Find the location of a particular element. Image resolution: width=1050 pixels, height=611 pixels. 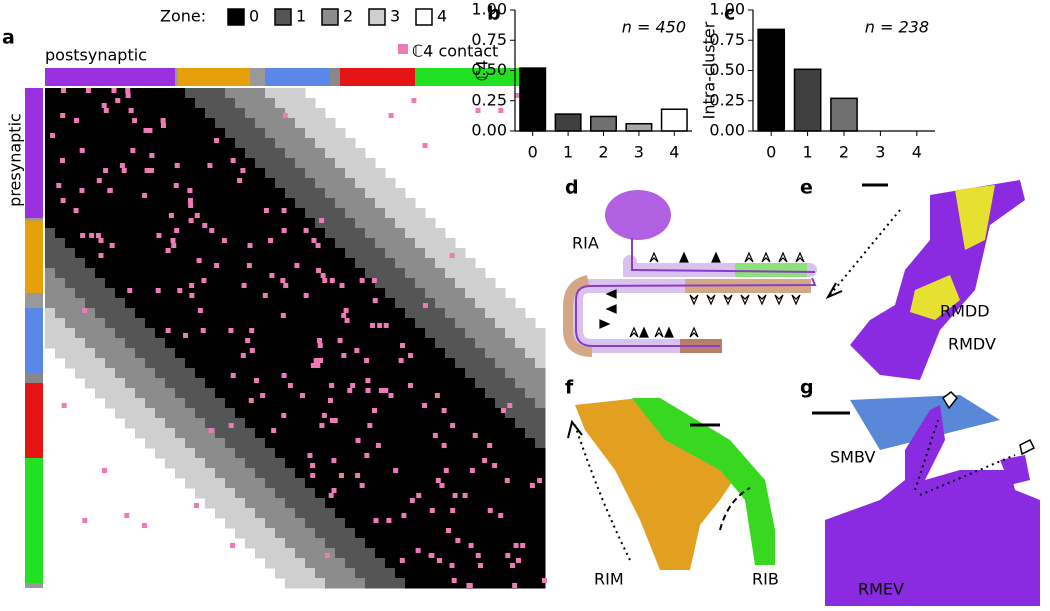

x-tick-label: 0 is located at coordinates (771, 152).